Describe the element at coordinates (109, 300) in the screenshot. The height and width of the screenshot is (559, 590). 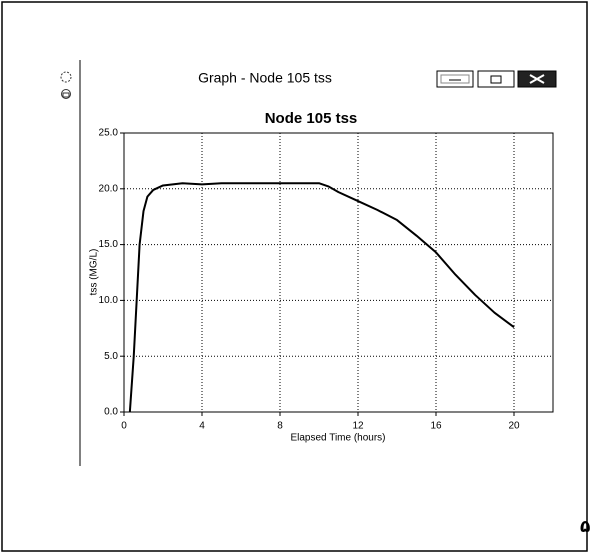
I see `y-tick-label: 10.0` at that location.